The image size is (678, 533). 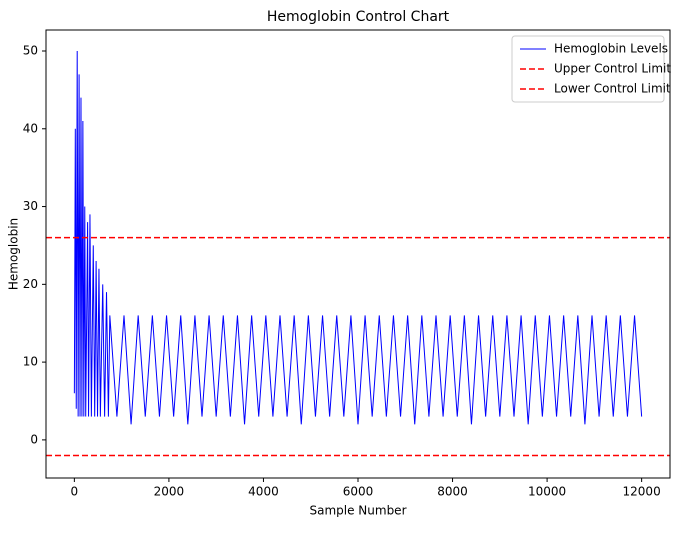 I want to click on x-tick-label: 10000, so click(x=547, y=492).